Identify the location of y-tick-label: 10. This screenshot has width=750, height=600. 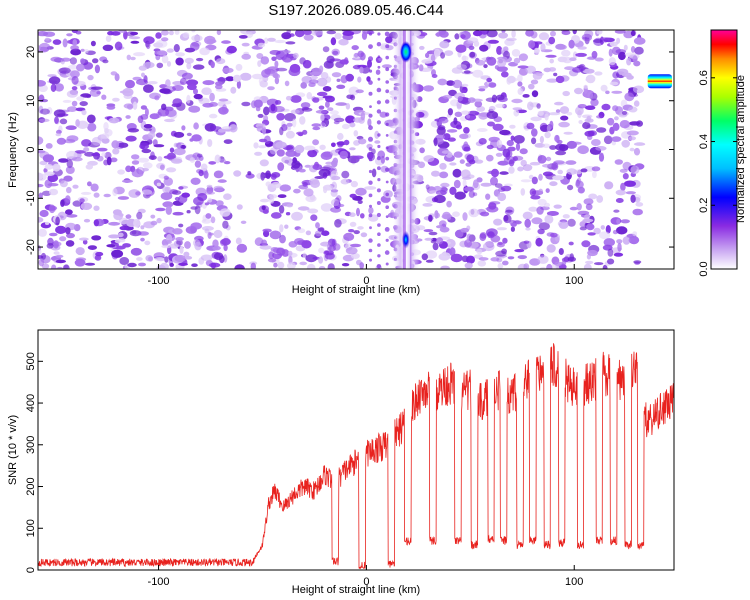
(31, 101).